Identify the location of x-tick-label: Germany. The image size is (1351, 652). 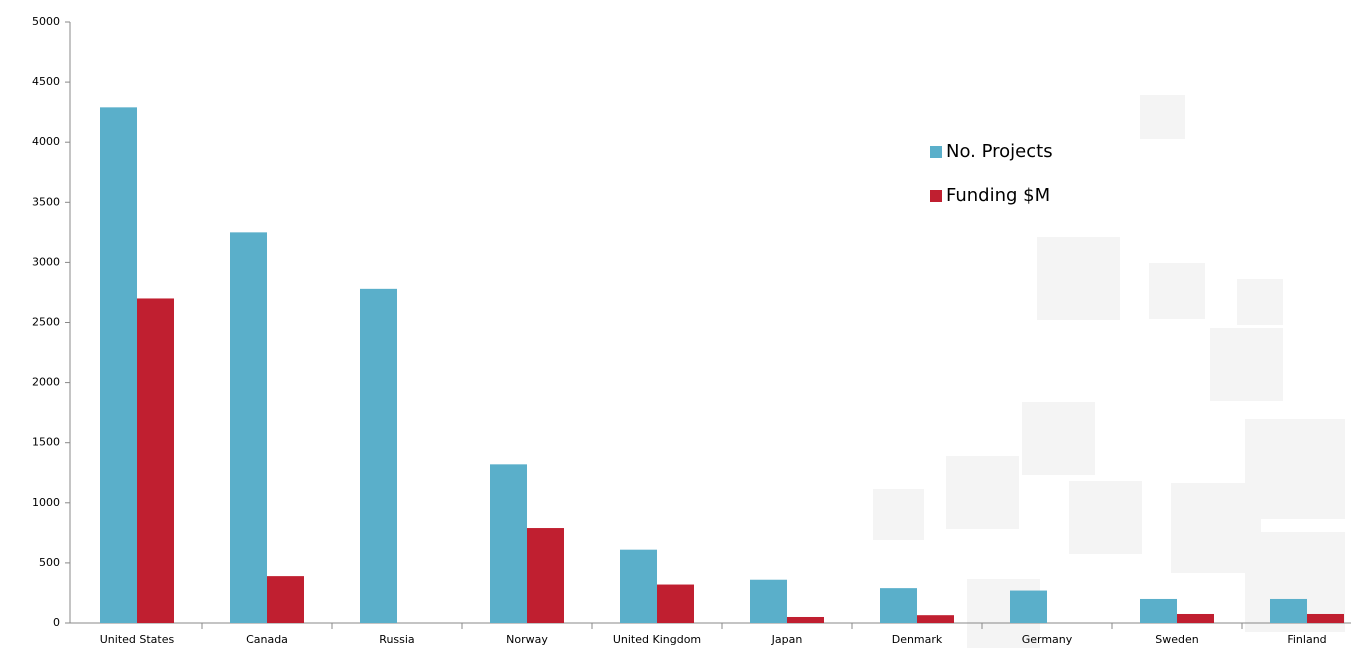
(1047, 639).